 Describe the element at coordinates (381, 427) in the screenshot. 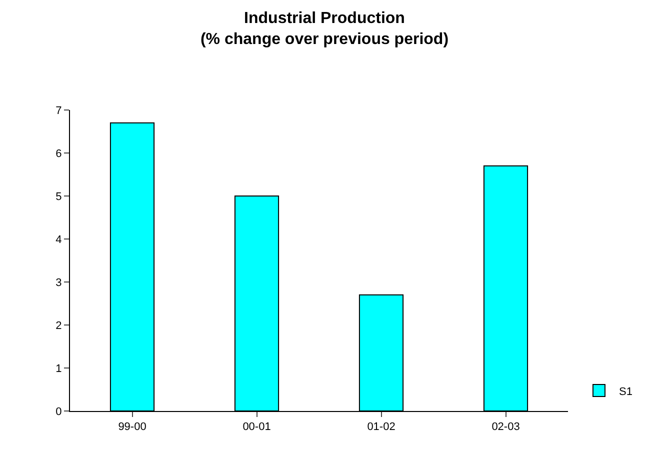

I see `x-tick-label: 01-02` at that location.